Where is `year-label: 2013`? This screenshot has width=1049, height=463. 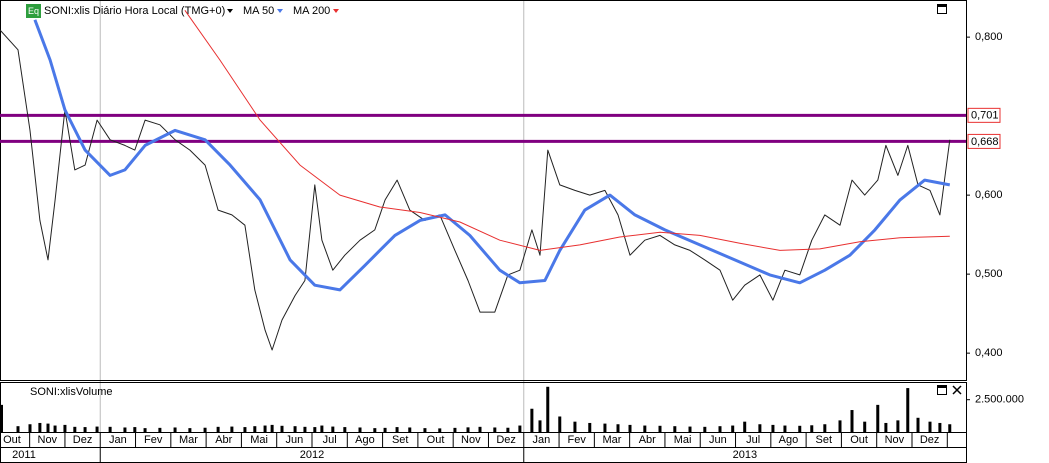
year-label: 2013 is located at coordinates (745, 455).